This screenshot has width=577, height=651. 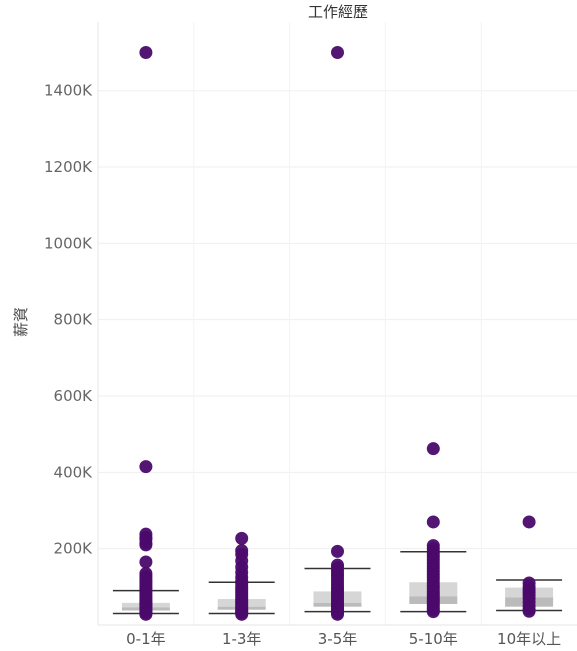 I want to click on y-tick-label: 1200K, so click(x=68, y=167).